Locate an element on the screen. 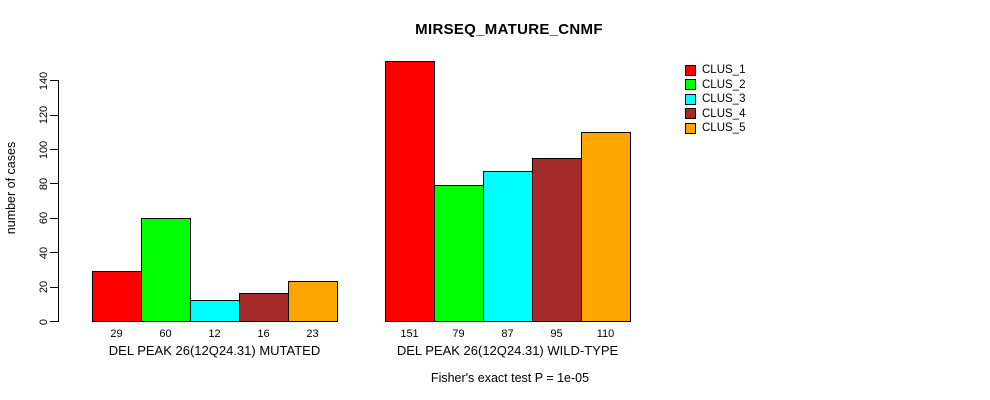 The height and width of the screenshot is (400, 990). chart-title: MIRSEQ_MATURE_CNMF is located at coordinates (509, 29).